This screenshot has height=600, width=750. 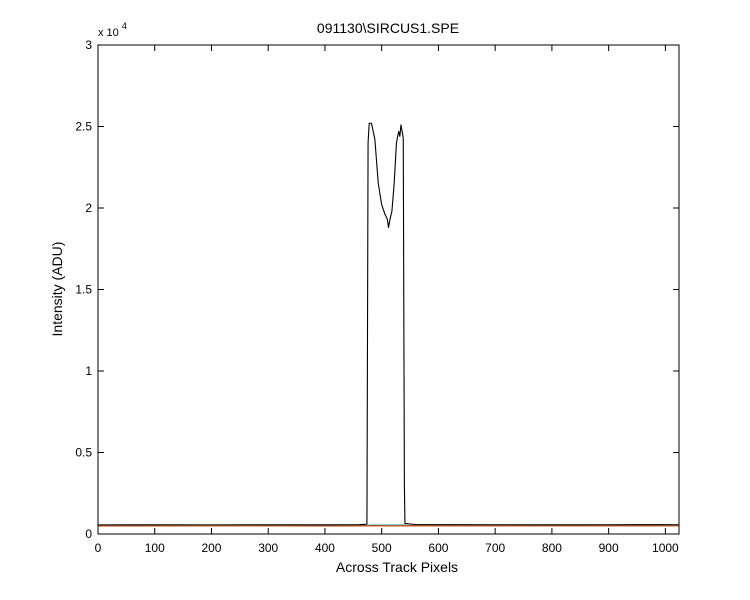 I want to click on x-tick-label: 400, so click(x=325, y=548).